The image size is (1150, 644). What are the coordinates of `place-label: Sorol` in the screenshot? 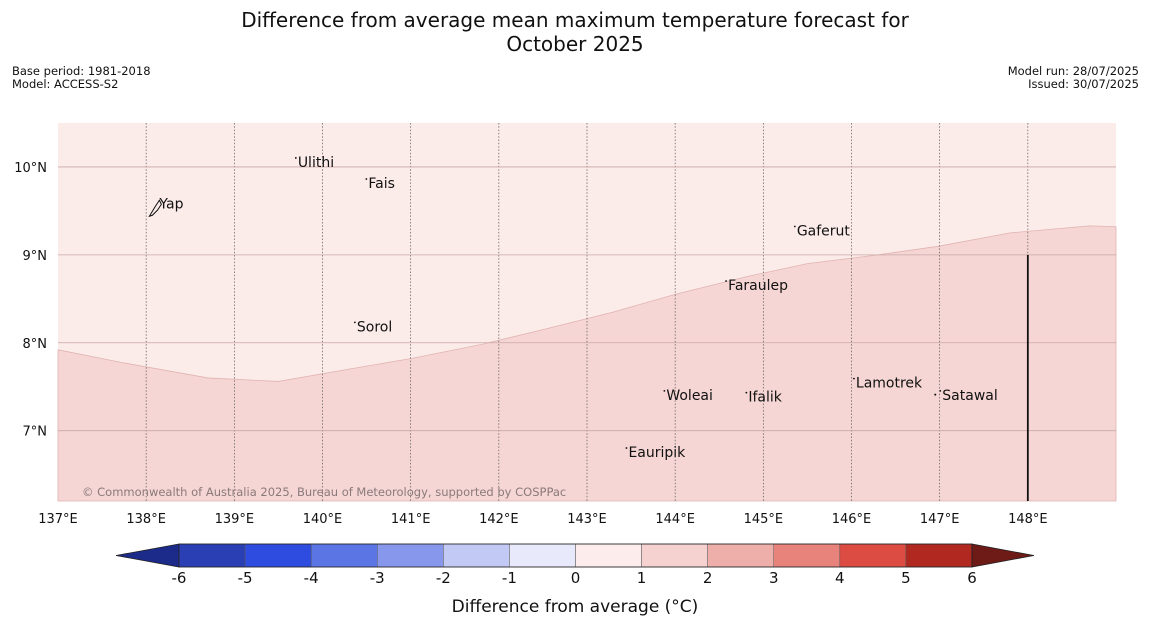 It's located at (374, 327).